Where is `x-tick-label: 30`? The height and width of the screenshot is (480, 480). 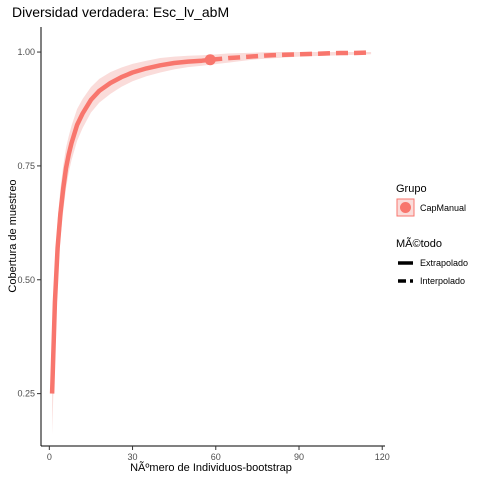
x-tick-label: 30 is located at coordinates (133, 457).